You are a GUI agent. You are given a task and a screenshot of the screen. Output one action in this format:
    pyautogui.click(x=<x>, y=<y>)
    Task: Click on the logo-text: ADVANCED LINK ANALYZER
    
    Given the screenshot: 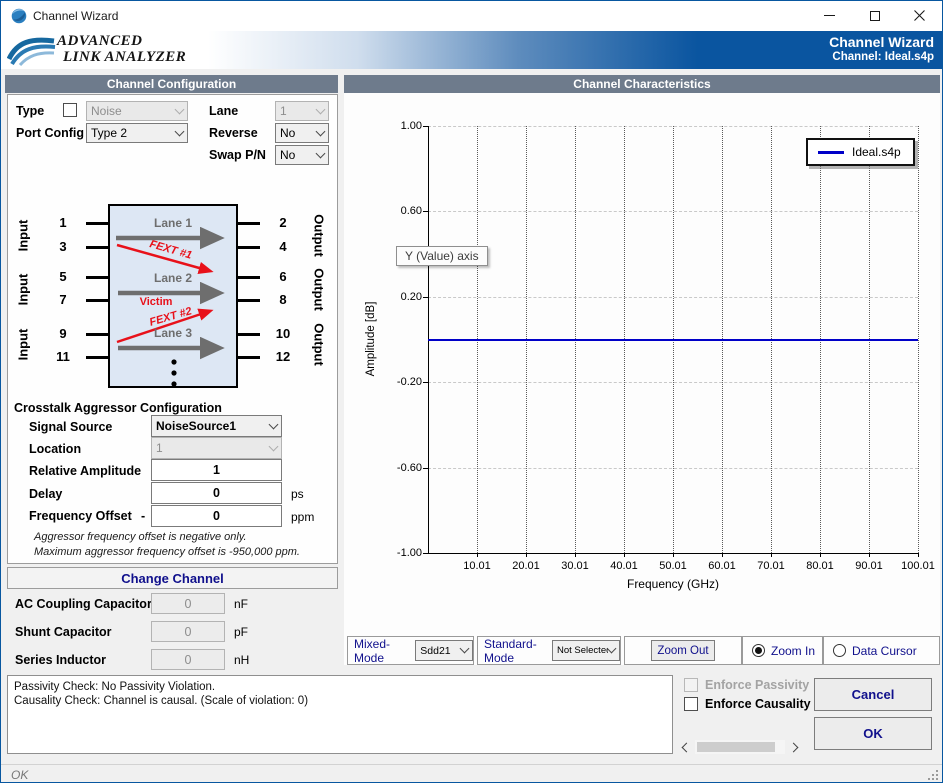 What is the action you would take?
    pyautogui.click(x=121, y=49)
    